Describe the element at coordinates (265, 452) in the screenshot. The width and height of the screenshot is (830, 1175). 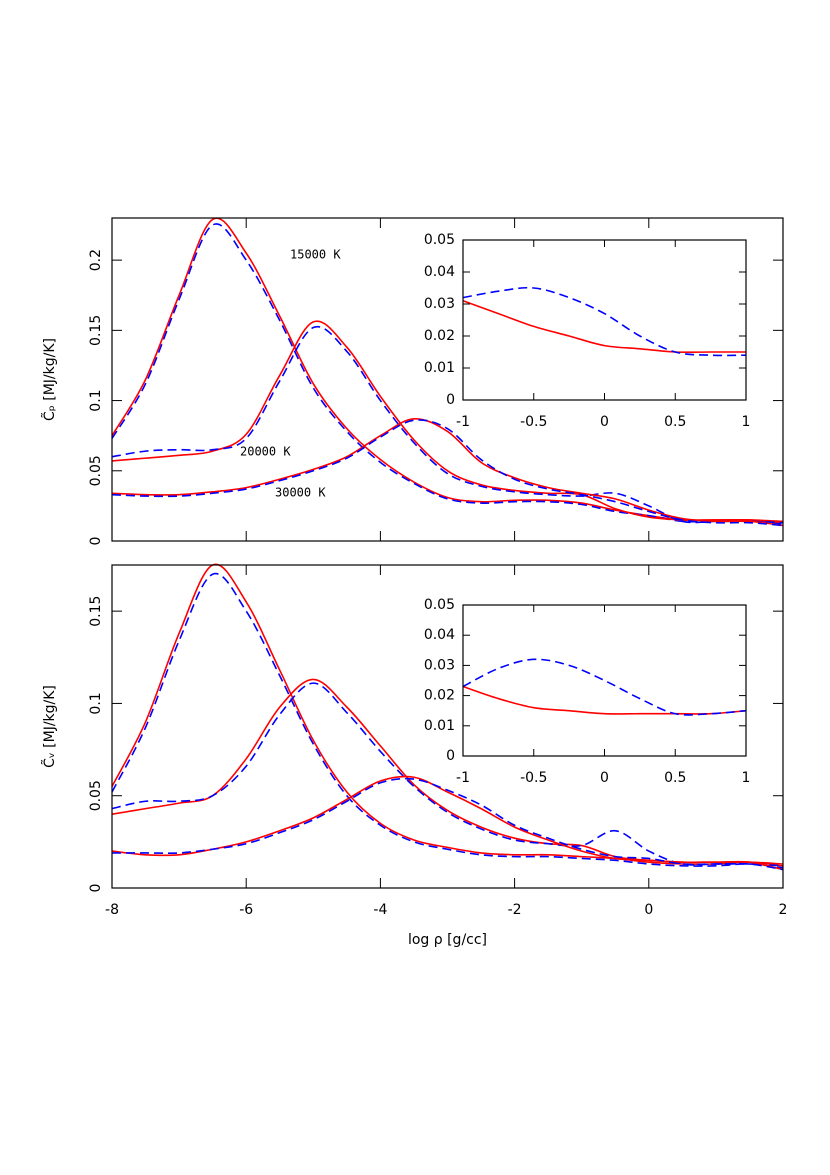
I see `annotation: 20000 K` at that location.